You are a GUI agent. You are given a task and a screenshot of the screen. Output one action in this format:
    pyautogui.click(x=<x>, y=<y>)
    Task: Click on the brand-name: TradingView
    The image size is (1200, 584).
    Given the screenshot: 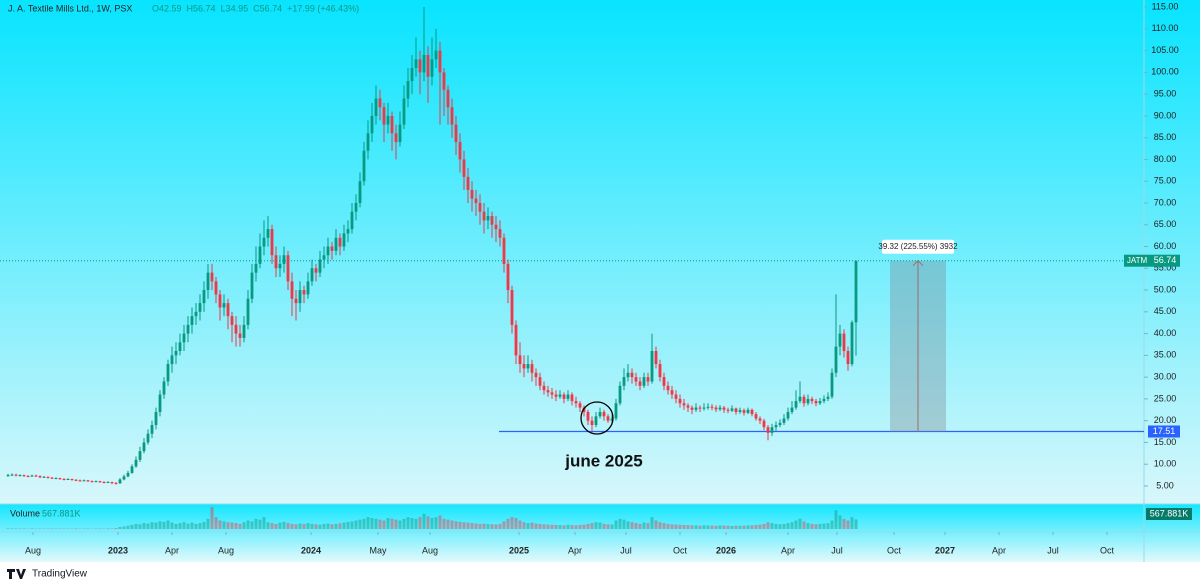 What is the action you would take?
    pyautogui.click(x=60, y=574)
    